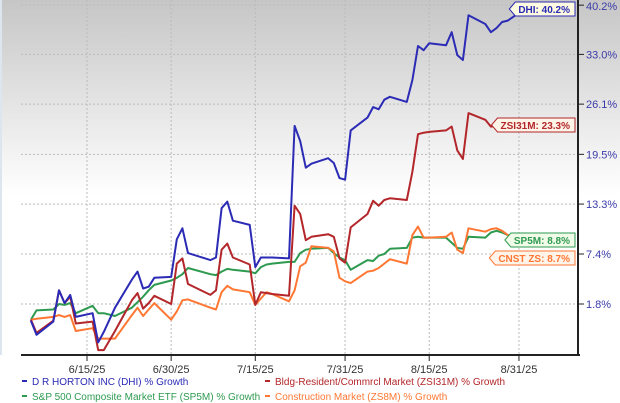  I want to click on legend-label: D R HORTON INC (DHI) % Growth, so click(110, 382).